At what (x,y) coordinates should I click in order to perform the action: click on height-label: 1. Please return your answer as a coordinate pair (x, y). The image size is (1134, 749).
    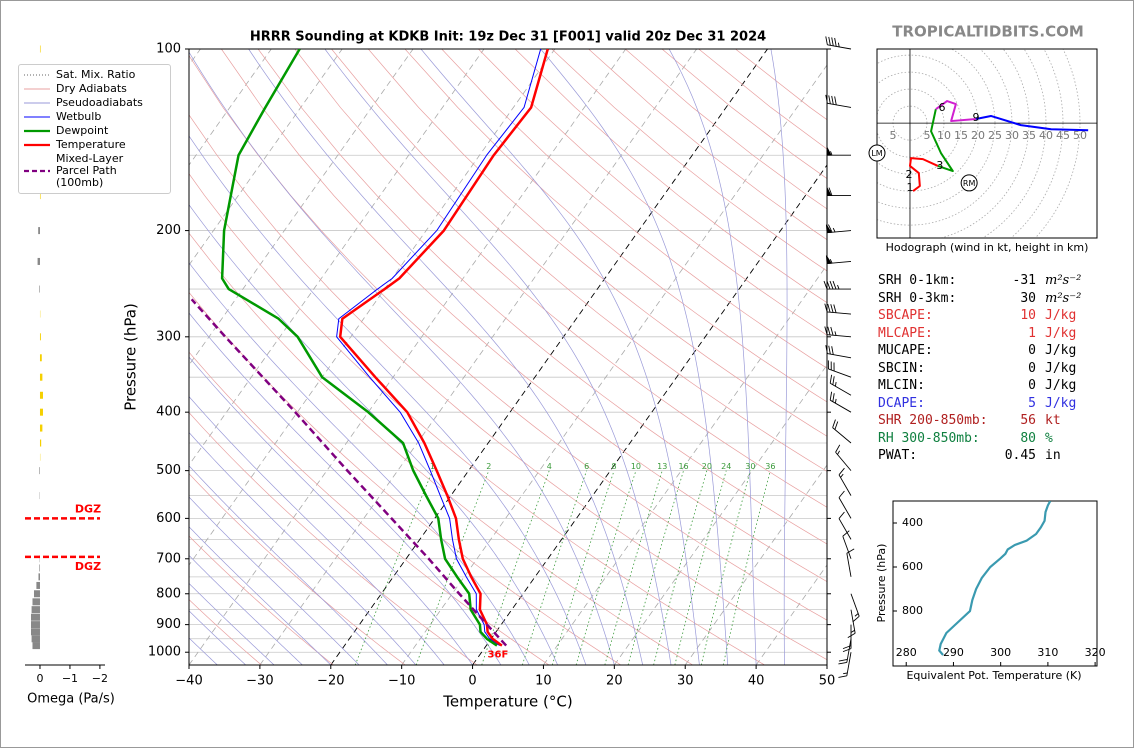
    Looking at the image, I should click on (909, 187).